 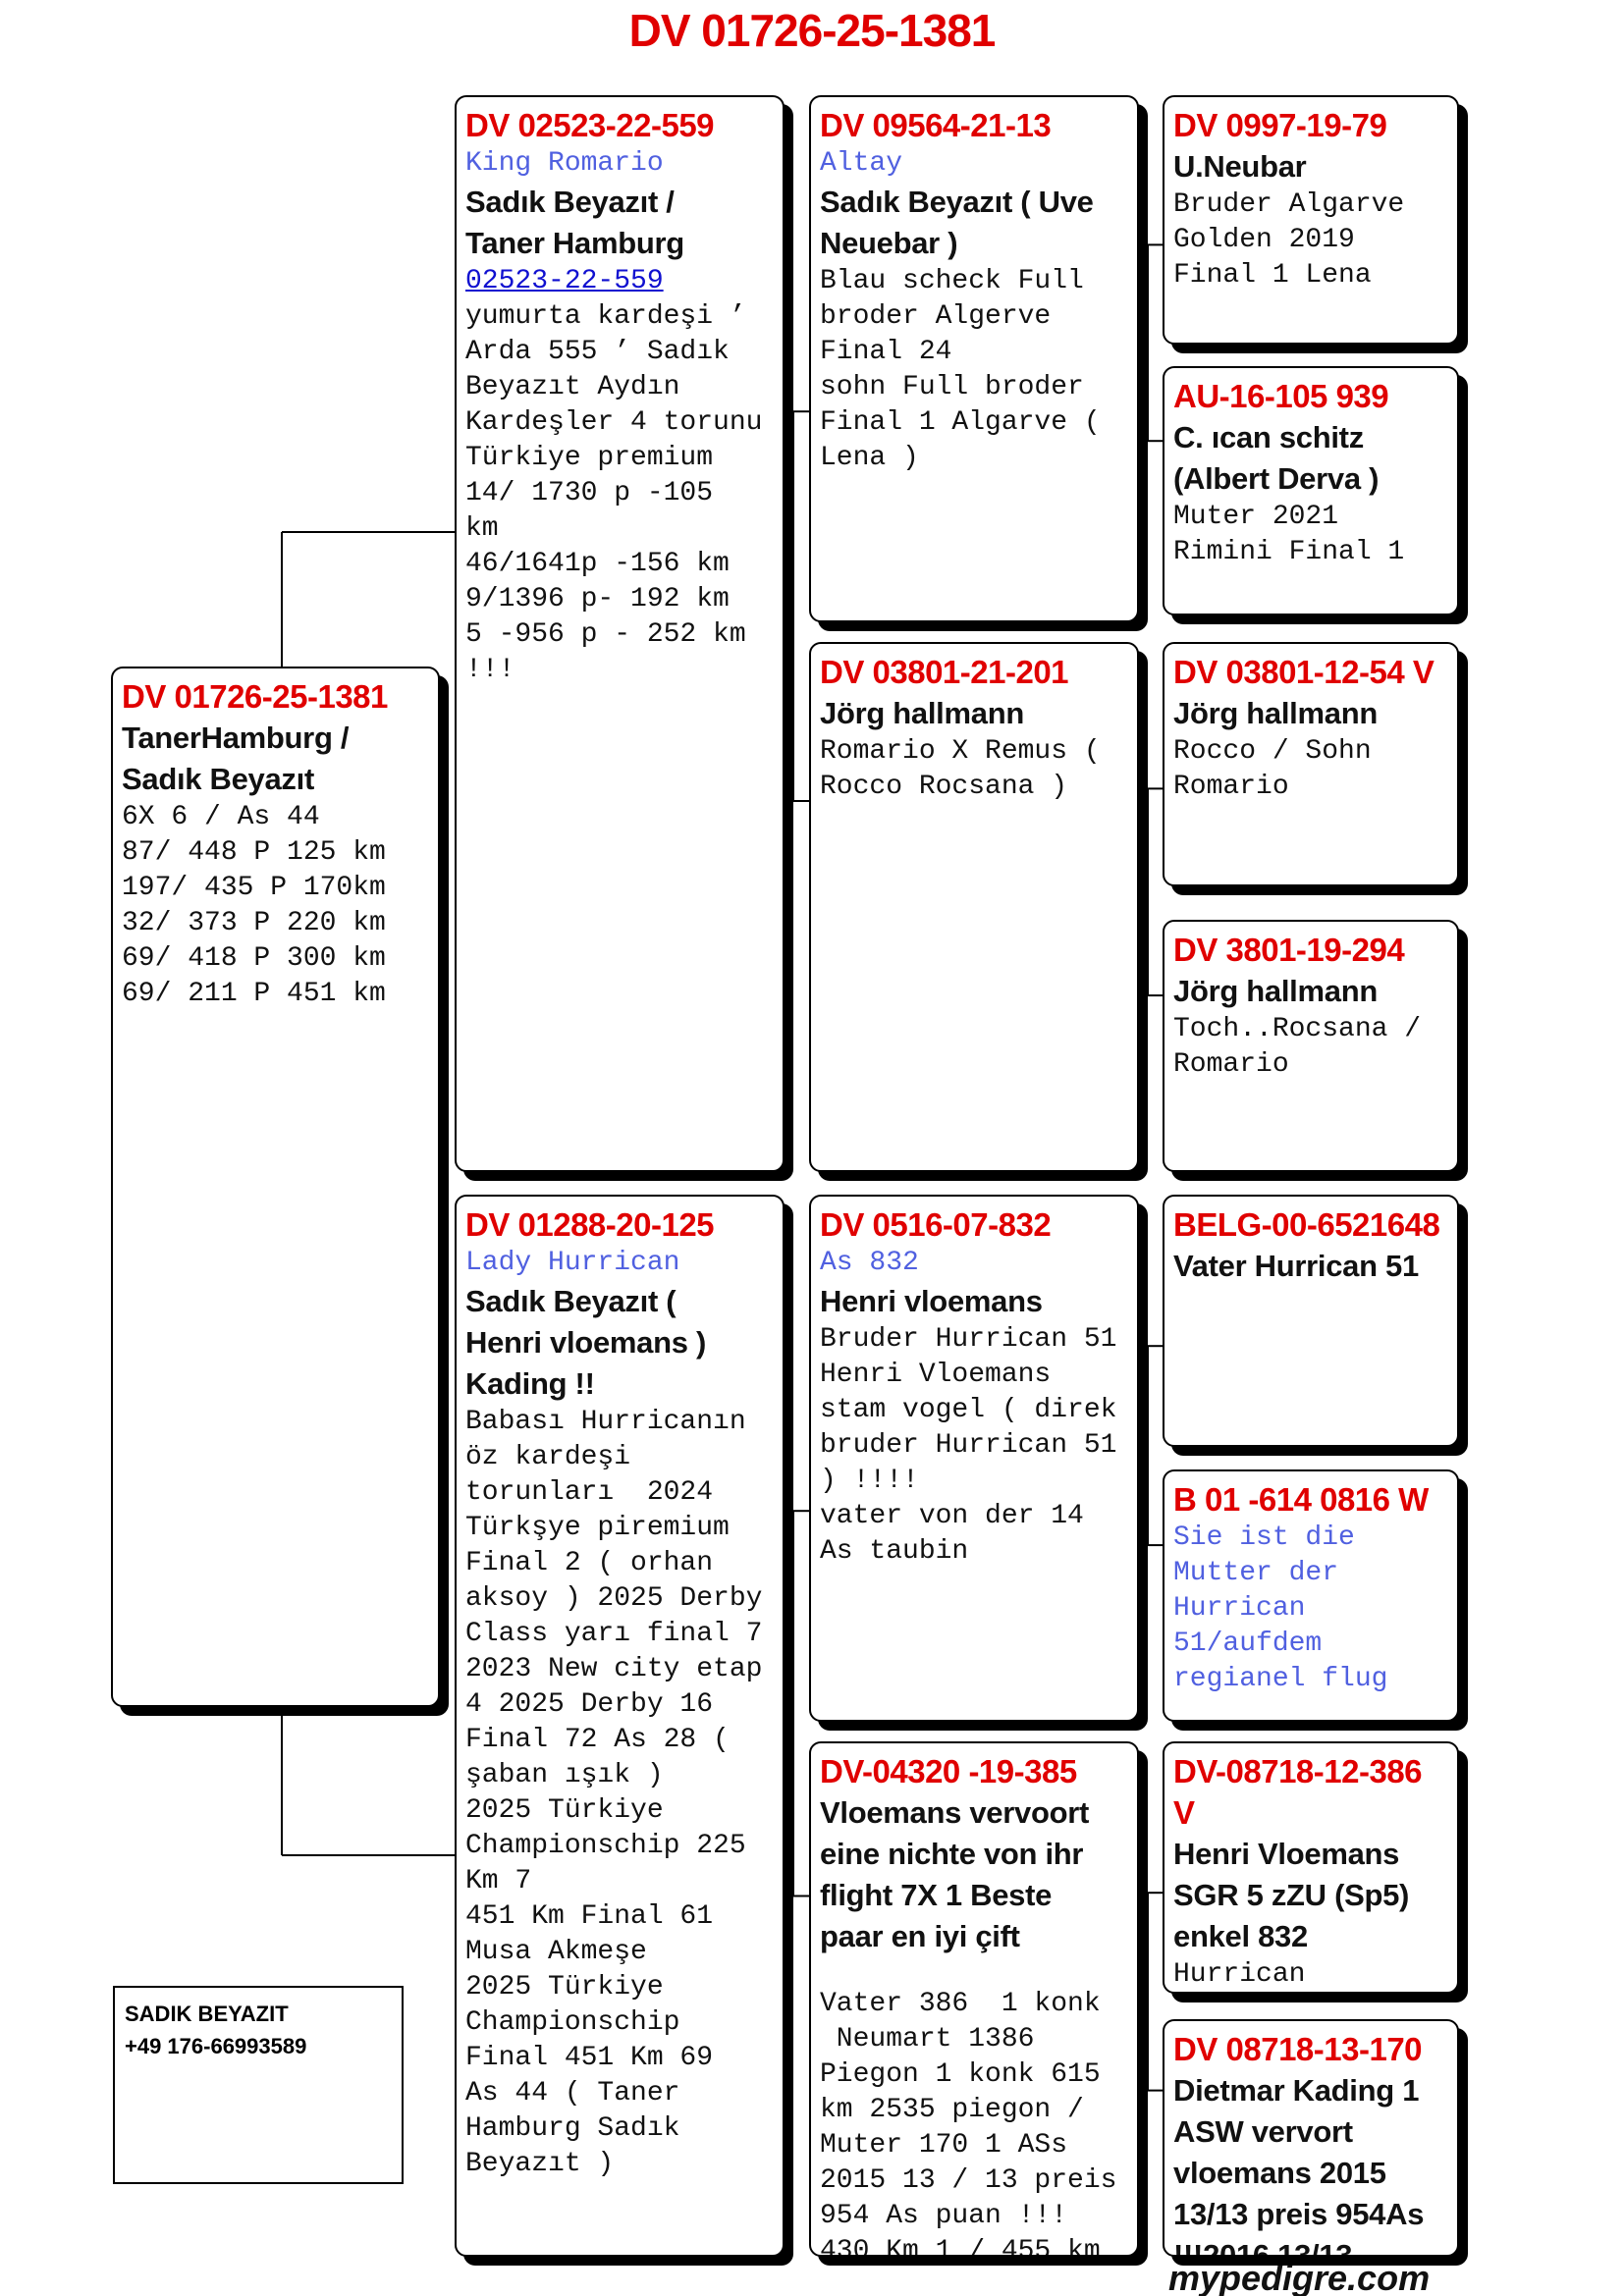 I want to click on owner-name: Henri vloemans ), so click(x=586, y=1342).